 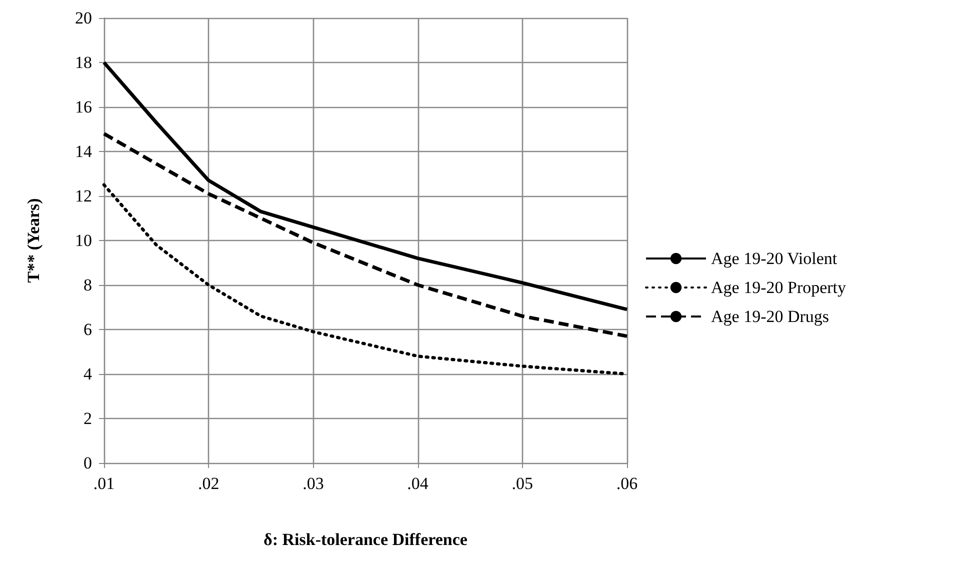 I want to click on x-tick-label: .04, so click(x=418, y=483).